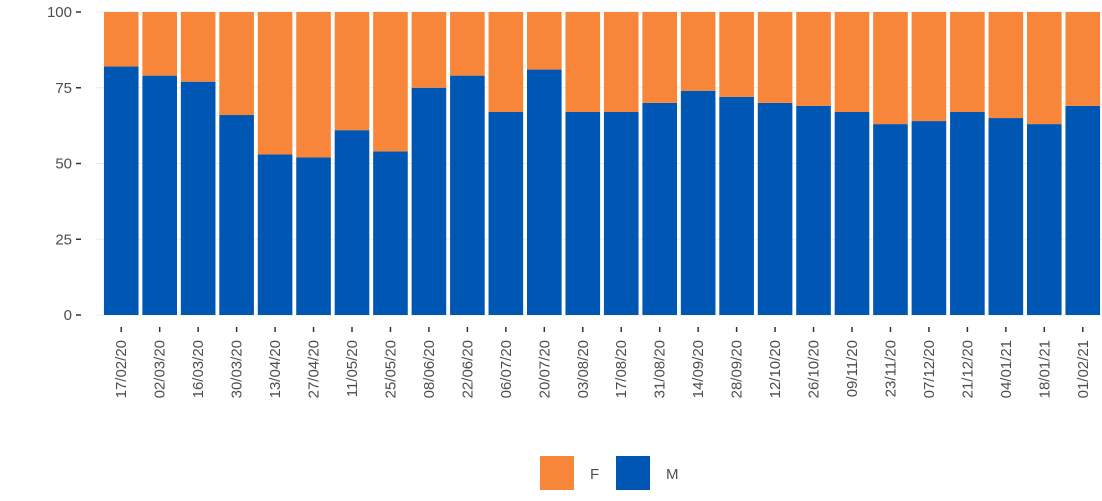 The width and height of the screenshot is (1102, 501). What do you see at coordinates (198, 369) in the screenshot?
I see `x-tick-label: 16/03/20` at bounding box center [198, 369].